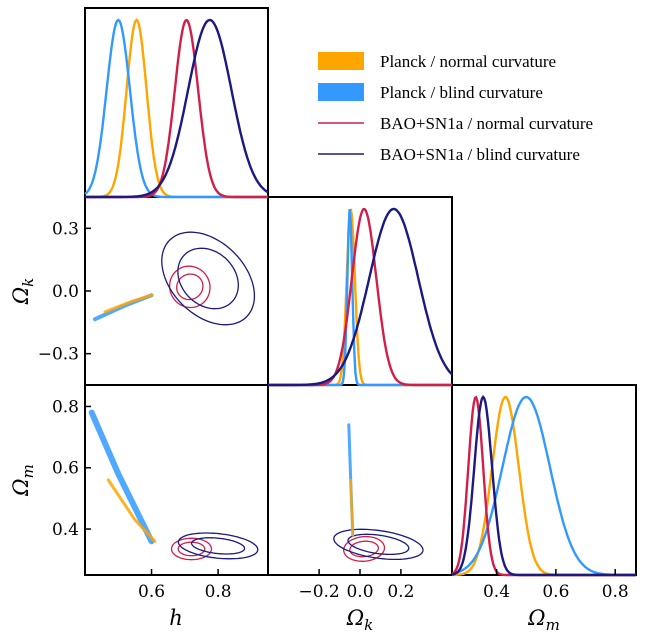 This screenshot has width=654, height=644. What do you see at coordinates (496, 592) in the screenshot?
I see `x-tick-label: 0.4` at bounding box center [496, 592].